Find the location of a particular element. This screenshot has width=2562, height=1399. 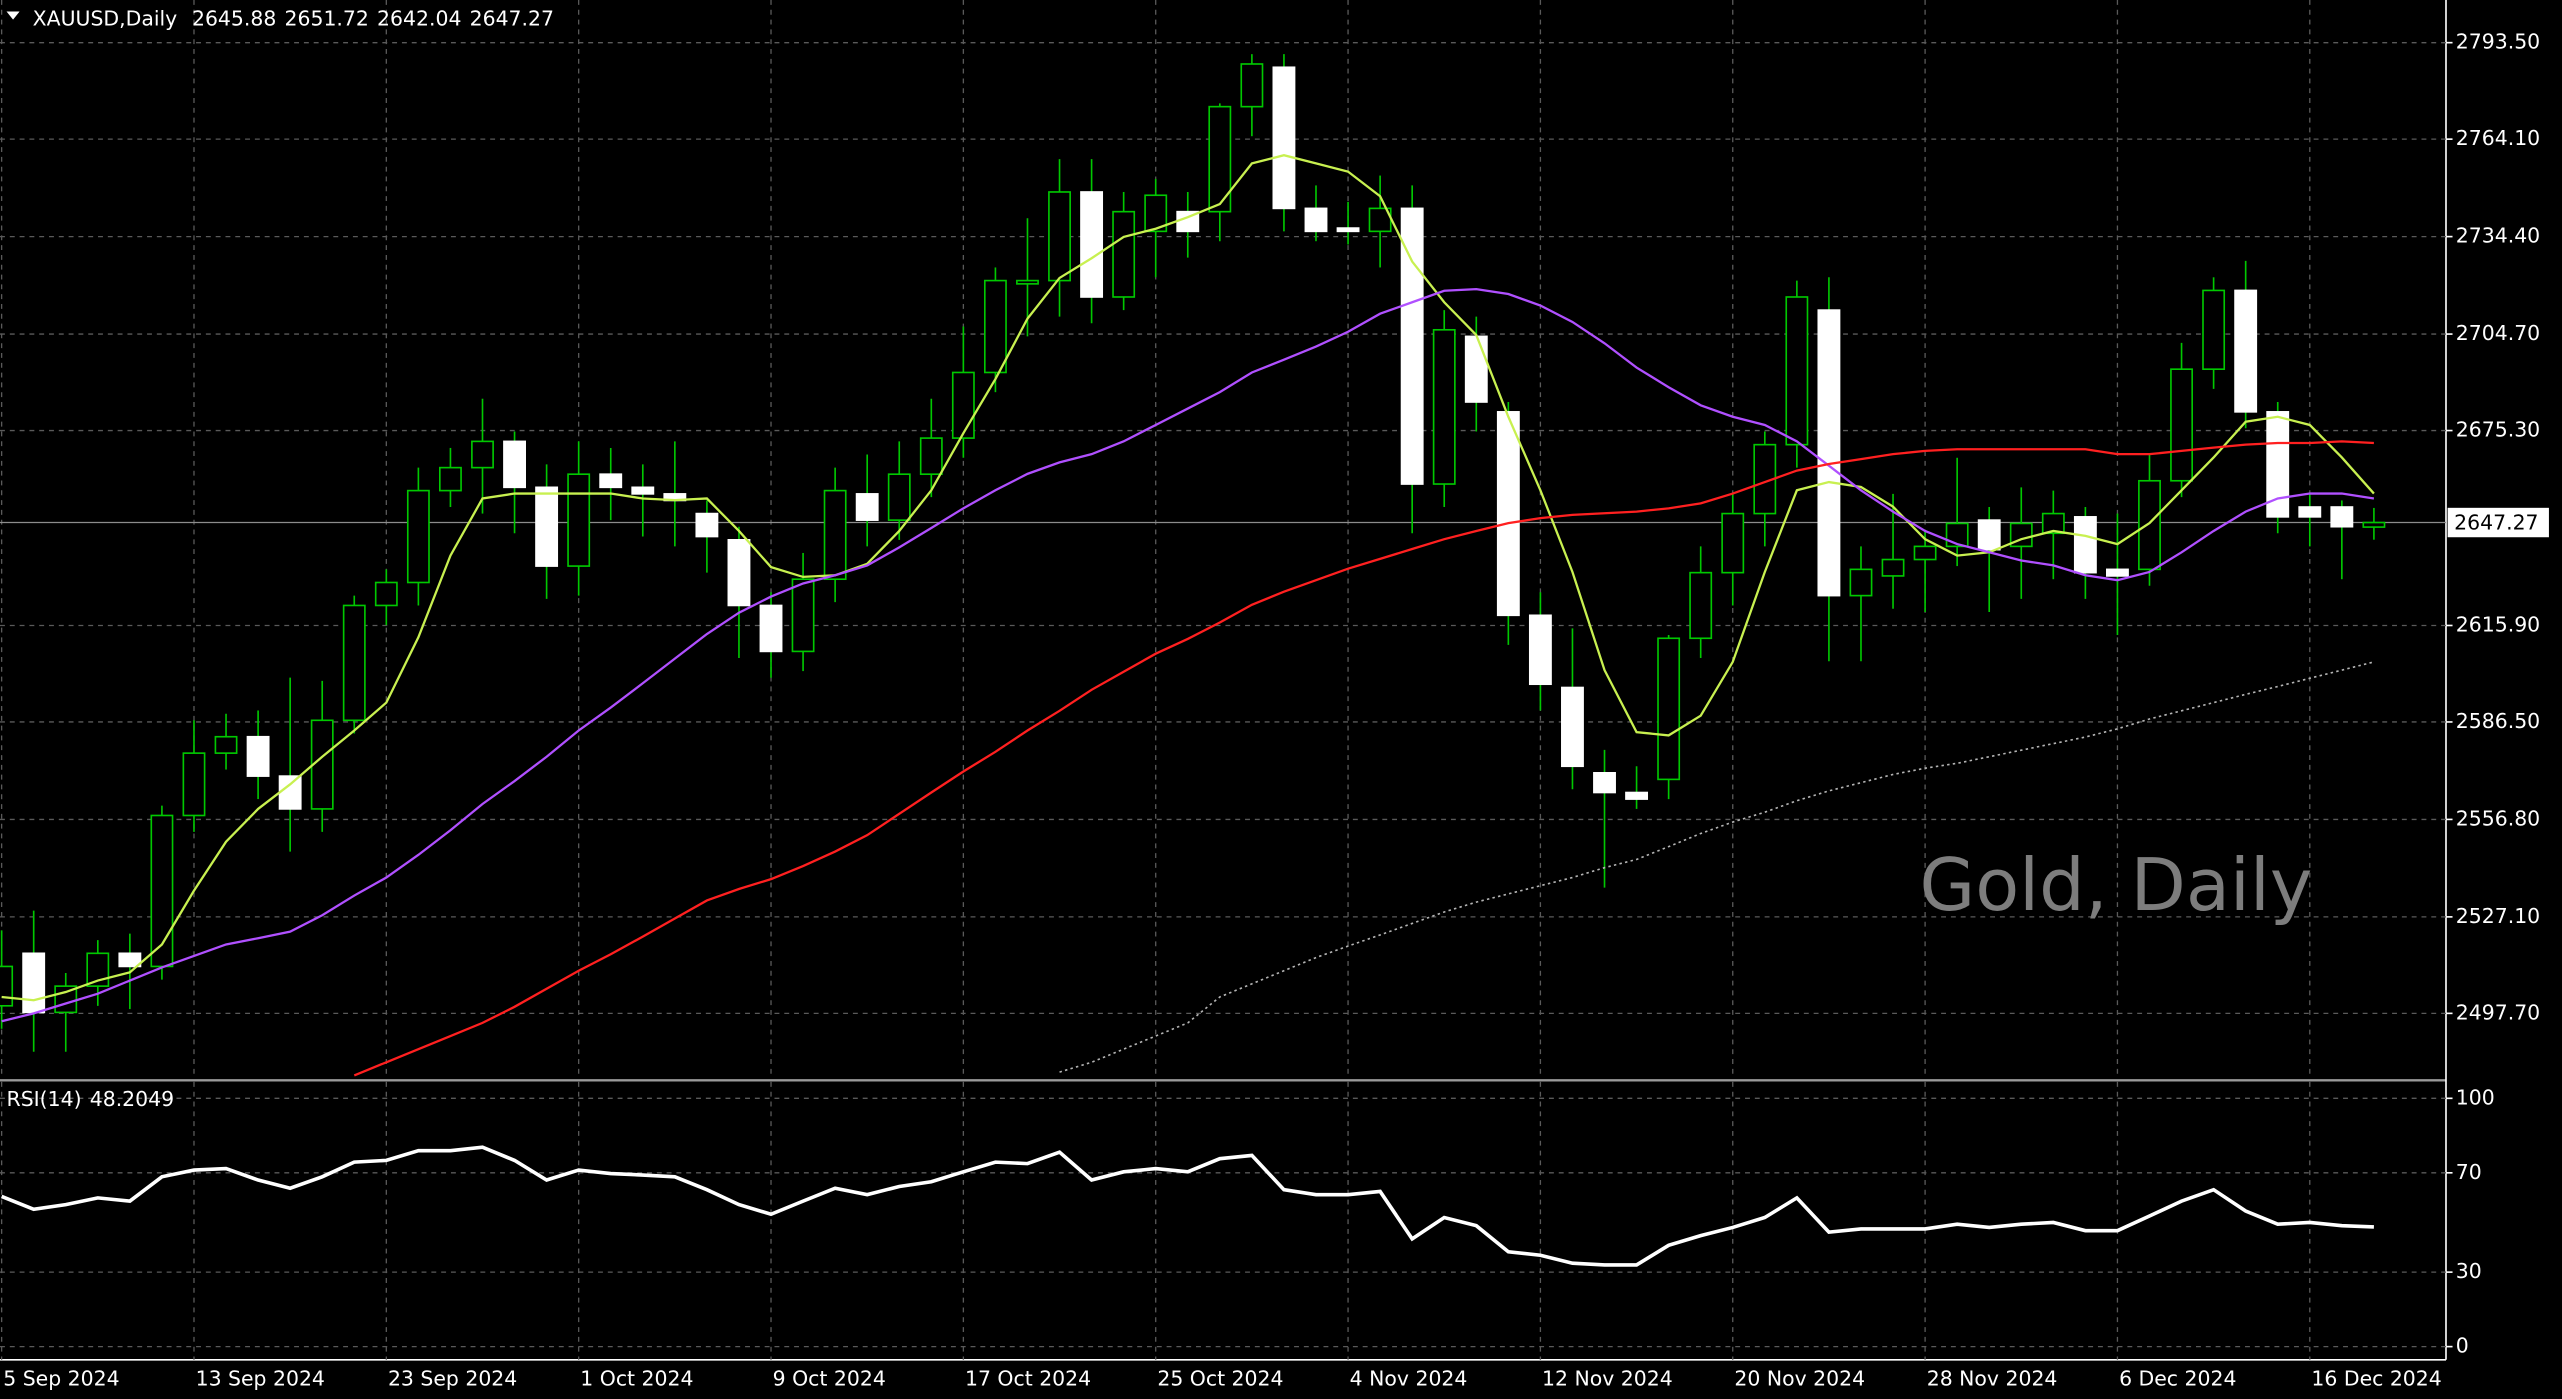

y-tick-label: 2734.40 is located at coordinates (2498, 236).